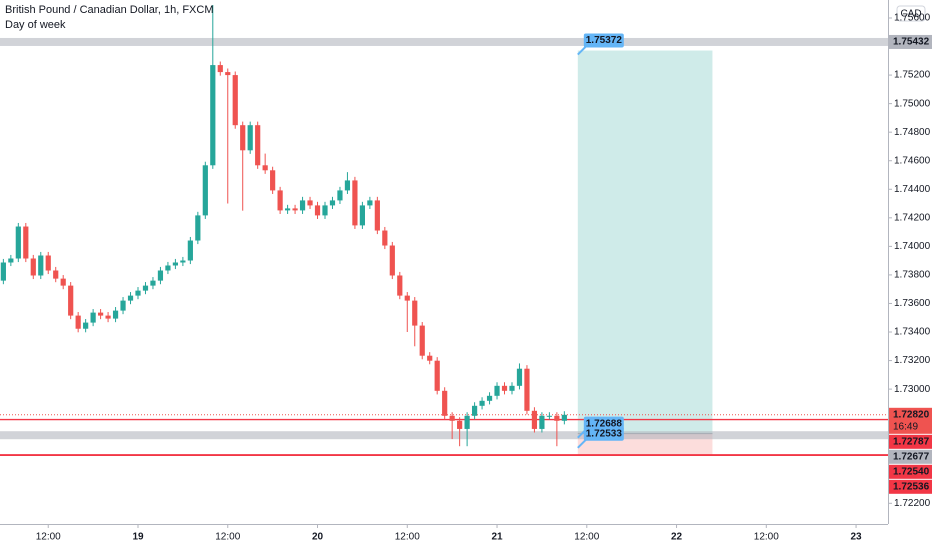 The height and width of the screenshot is (550, 932). What do you see at coordinates (604, 40) in the screenshot?
I see `position-label: 1.75372` at bounding box center [604, 40].